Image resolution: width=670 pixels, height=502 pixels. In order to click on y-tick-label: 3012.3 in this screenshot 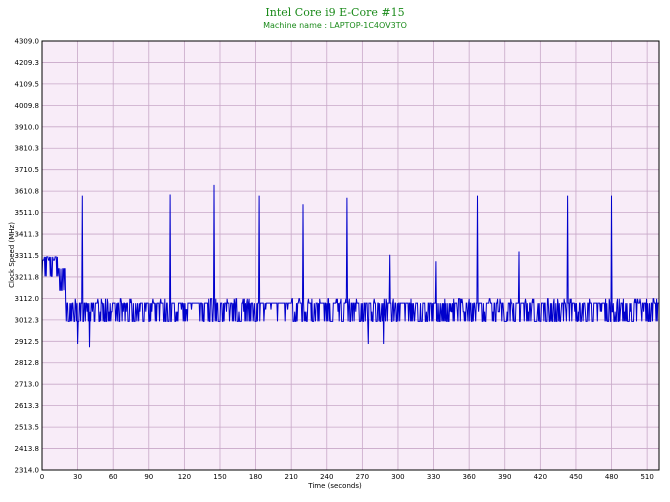, I will do `click(27, 320)`.